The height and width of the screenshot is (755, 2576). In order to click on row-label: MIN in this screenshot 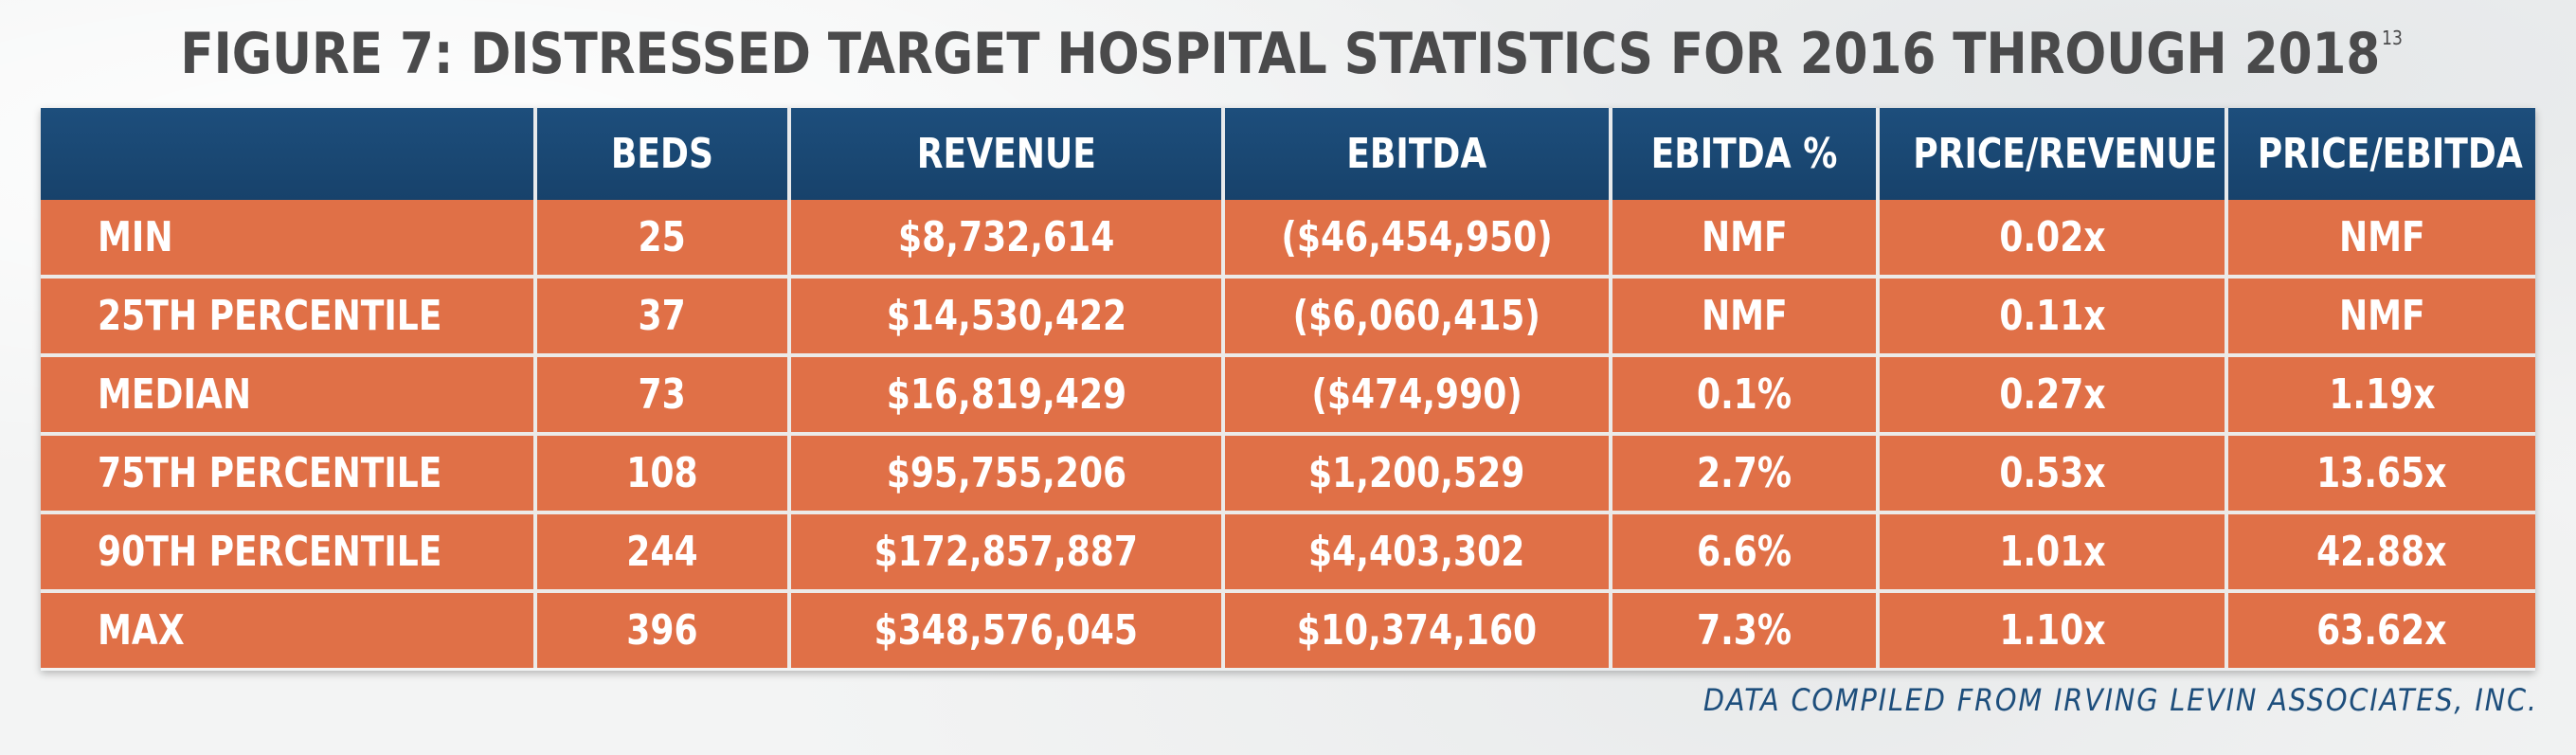, I will do `click(135, 237)`.